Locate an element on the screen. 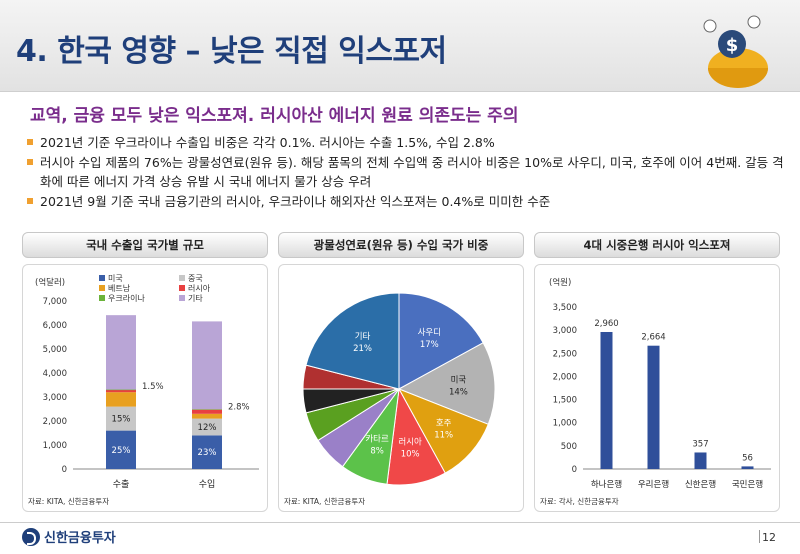 This screenshot has width=800, height=554. fuel-import-pie-chart: 사우디 17% 미국 14% 호주 11% 러시아 10% 카타르 8% 기타 21% is located at coordinates (399, 389).